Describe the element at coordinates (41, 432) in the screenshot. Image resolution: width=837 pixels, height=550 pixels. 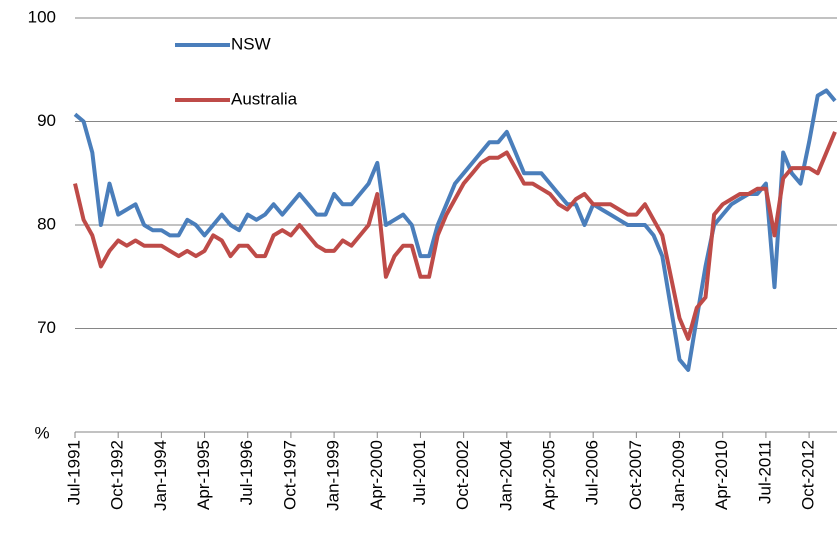
I see `y-axis-label: %` at that location.